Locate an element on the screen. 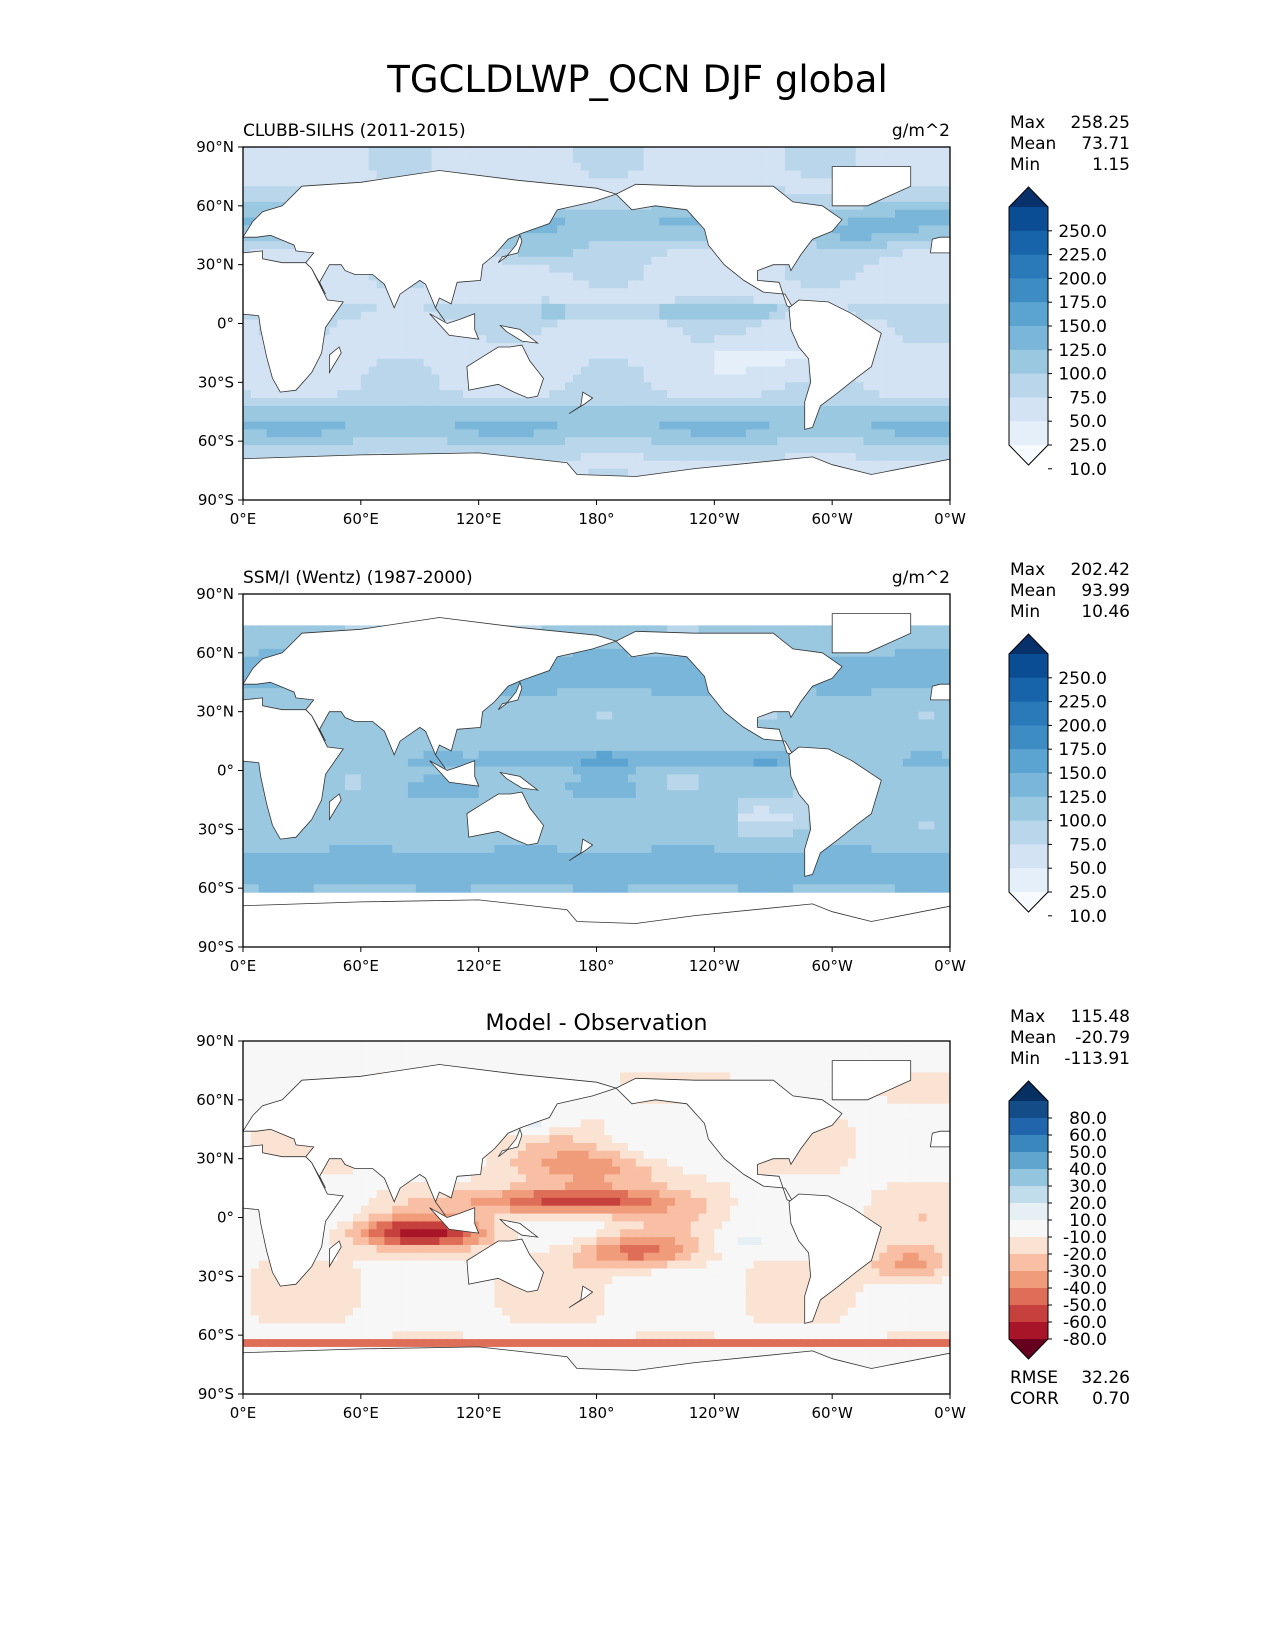  figure-title: TGCLDLWP_OCN DJF global is located at coordinates (637, 79).